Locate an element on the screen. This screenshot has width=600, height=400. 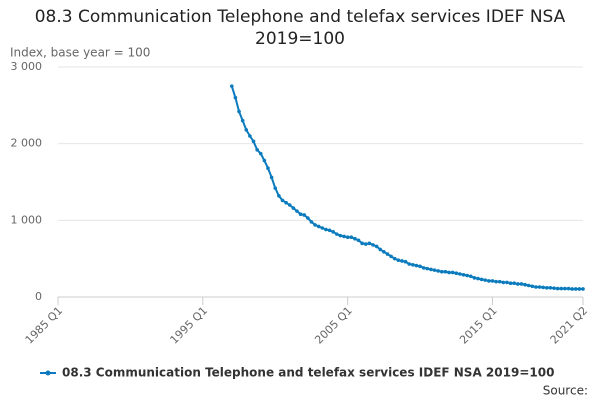
y-axis-label: Index, base year = 100 is located at coordinates (80, 53).